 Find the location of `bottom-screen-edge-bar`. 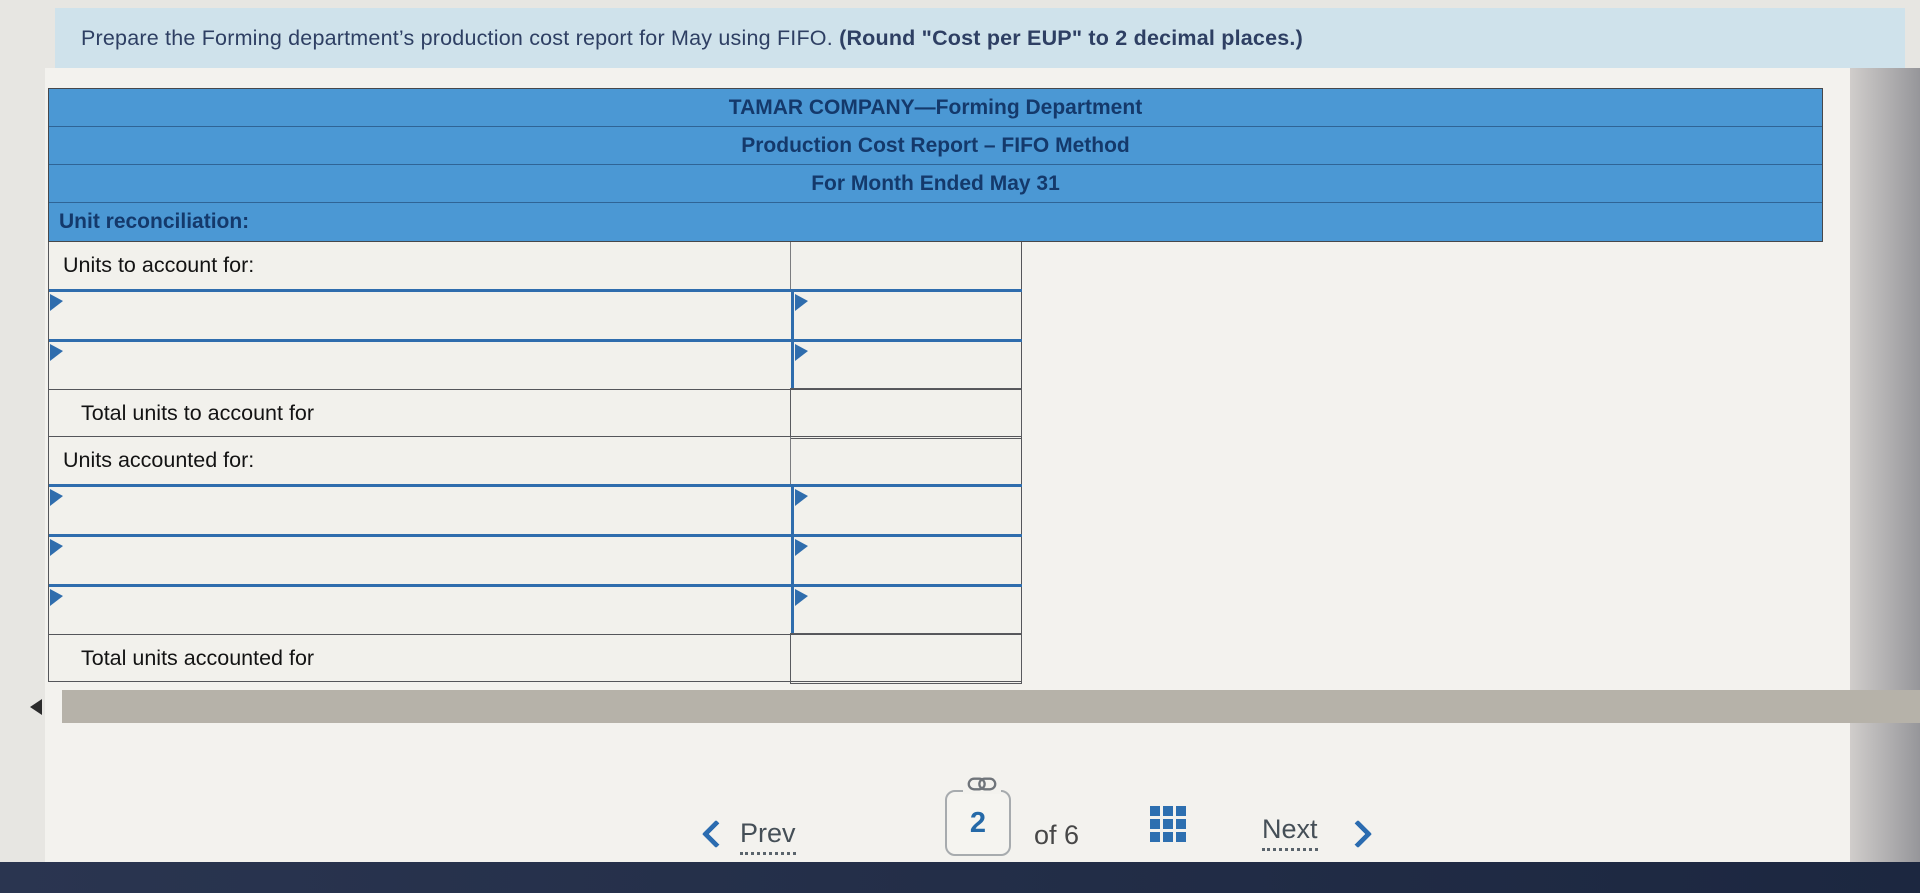

bottom-screen-edge-bar is located at coordinates (960, 877).